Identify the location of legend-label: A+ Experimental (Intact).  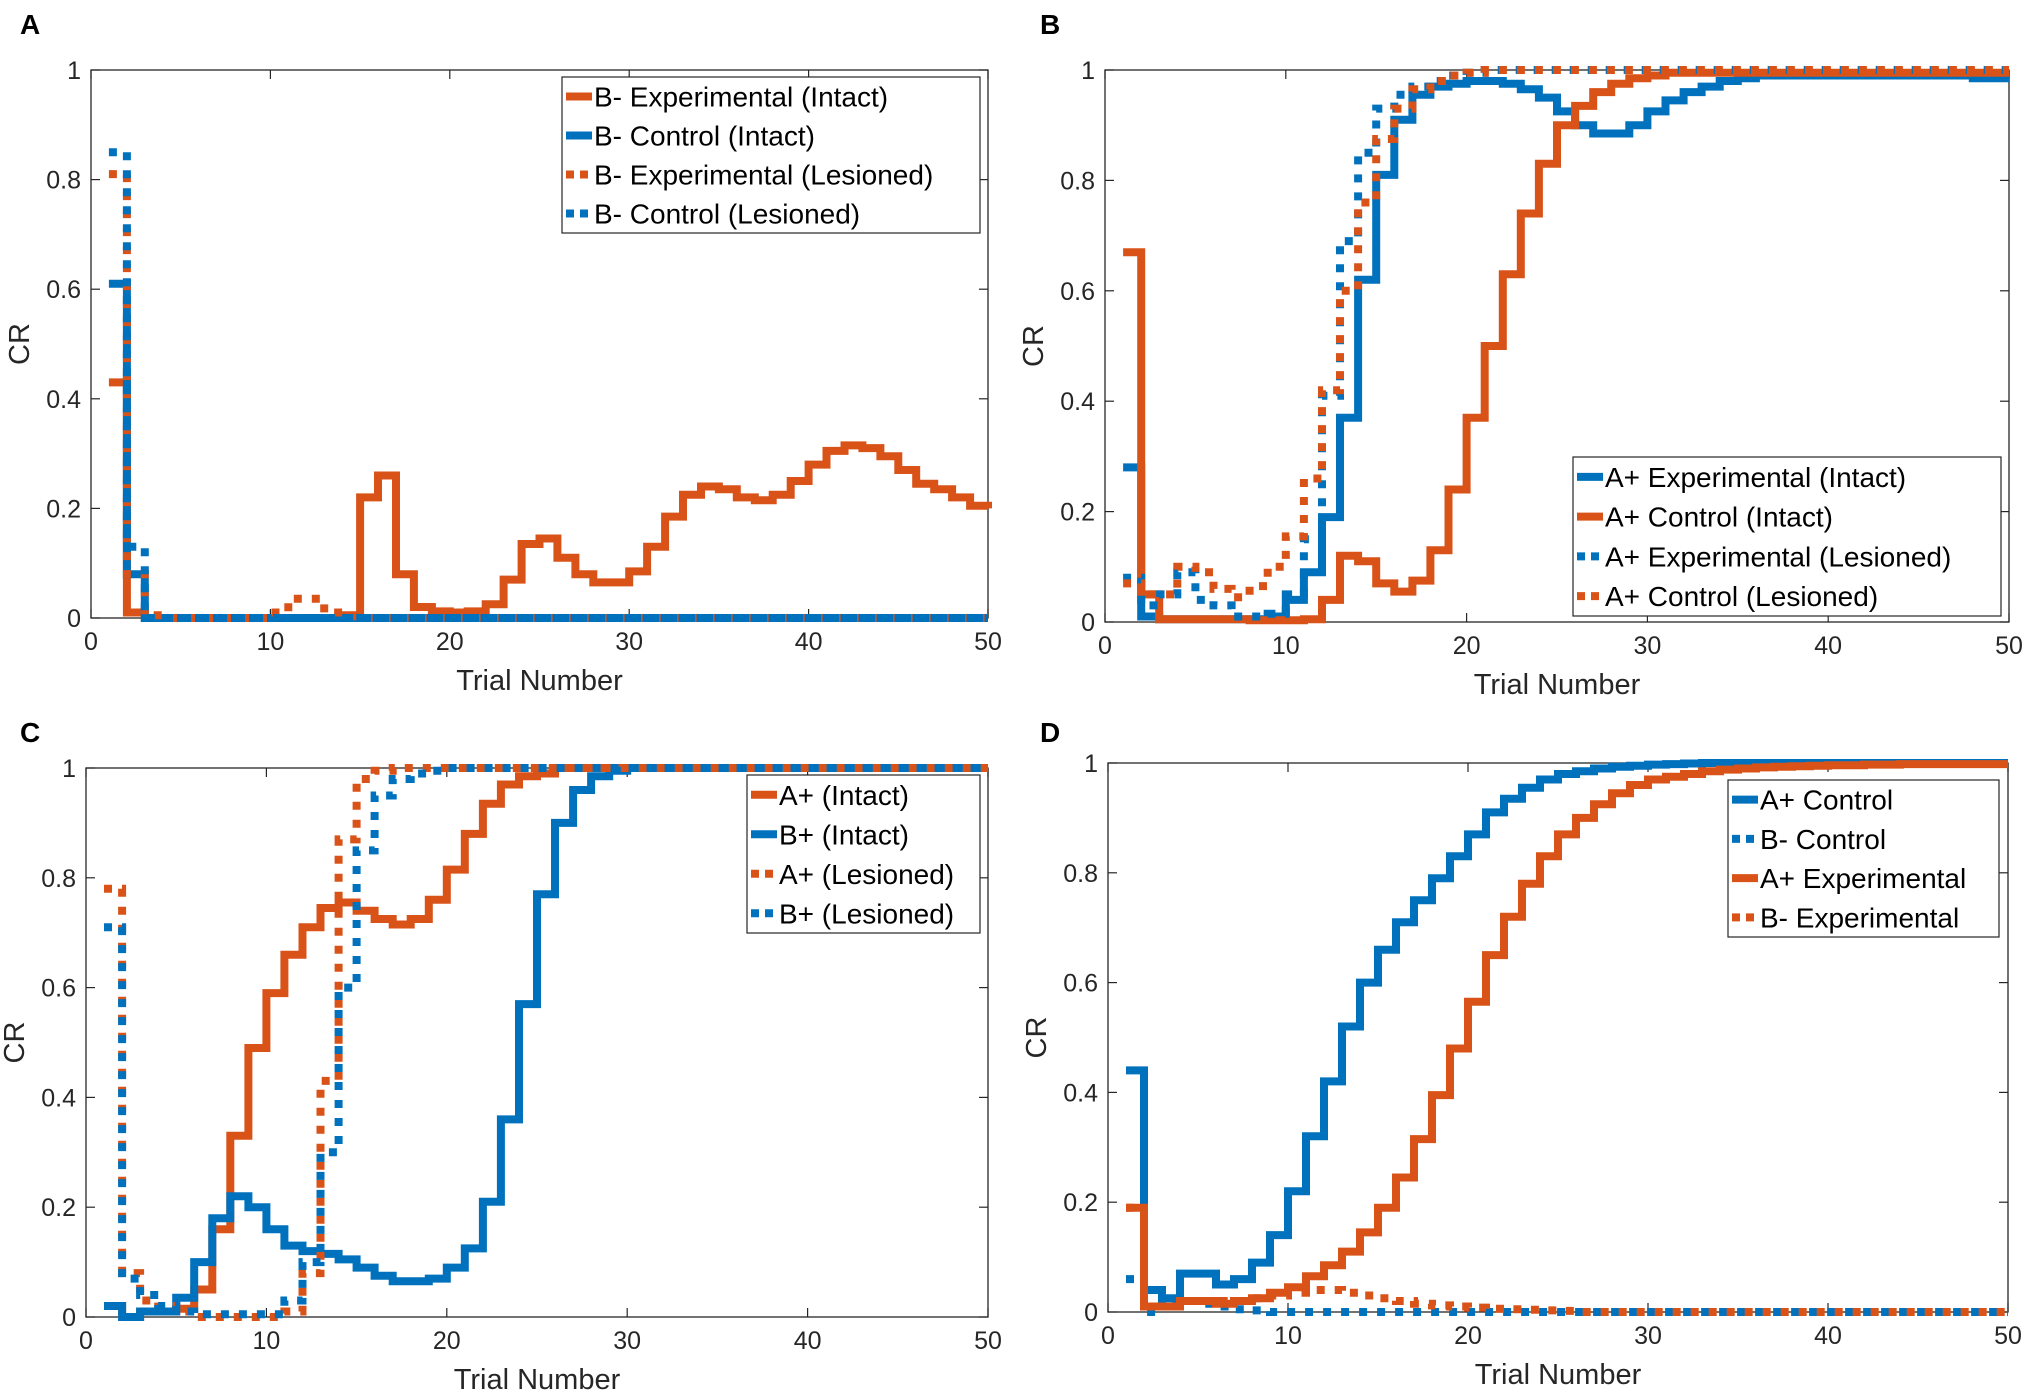
(1755, 477).